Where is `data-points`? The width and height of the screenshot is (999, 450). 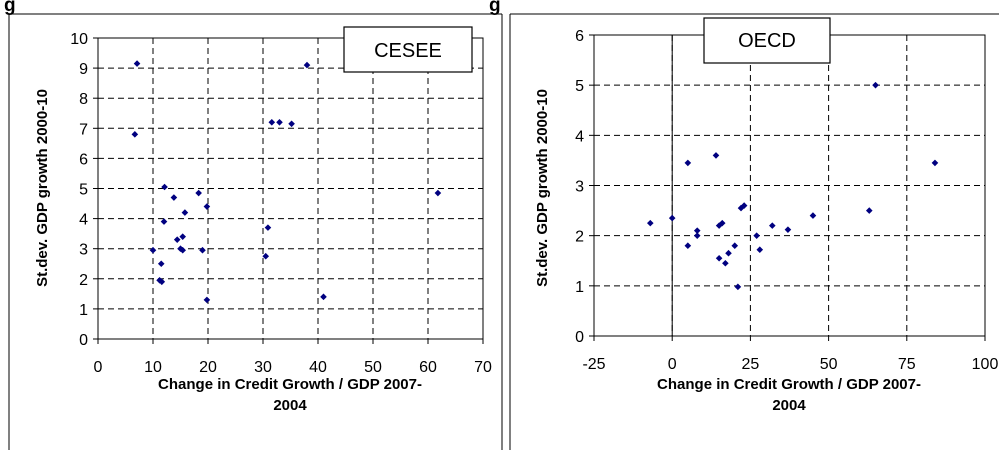
data-points is located at coordinates (793, 186).